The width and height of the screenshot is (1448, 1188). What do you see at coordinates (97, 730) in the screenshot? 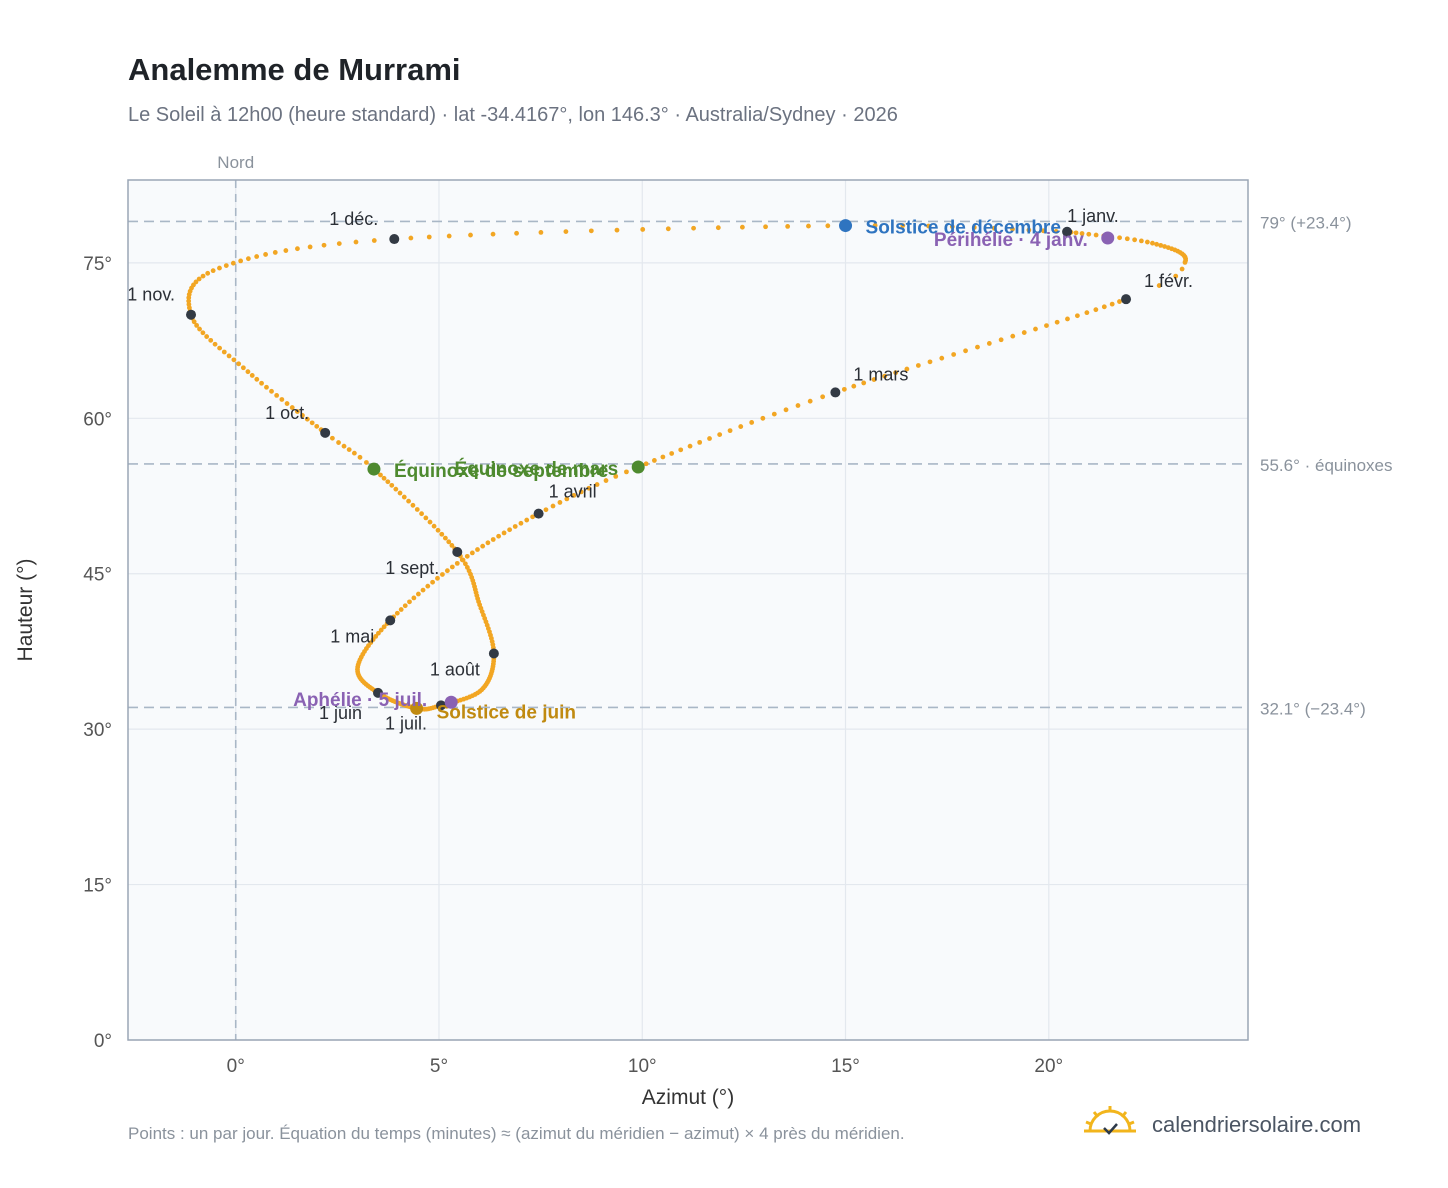
I see `y-tick-label: 30°` at bounding box center [97, 730].